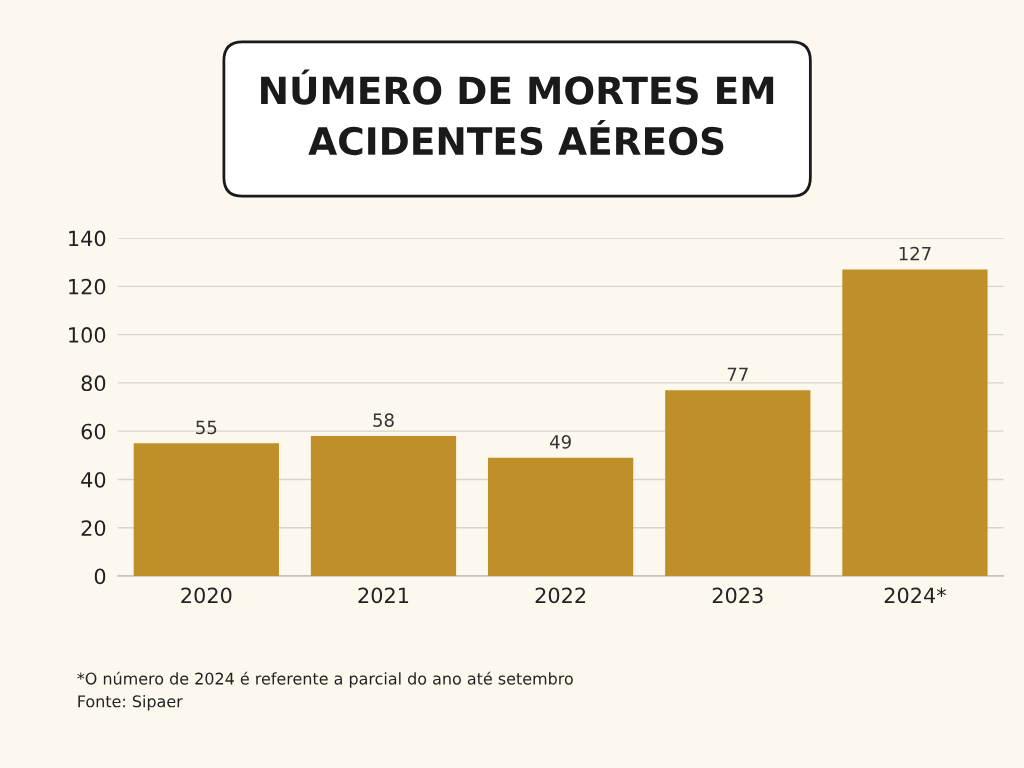 This screenshot has width=1024, height=768. What do you see at coordinates (93, 431) in the screenshot?
I see `y-tick-label: 60` at bounding box center [93, 431].